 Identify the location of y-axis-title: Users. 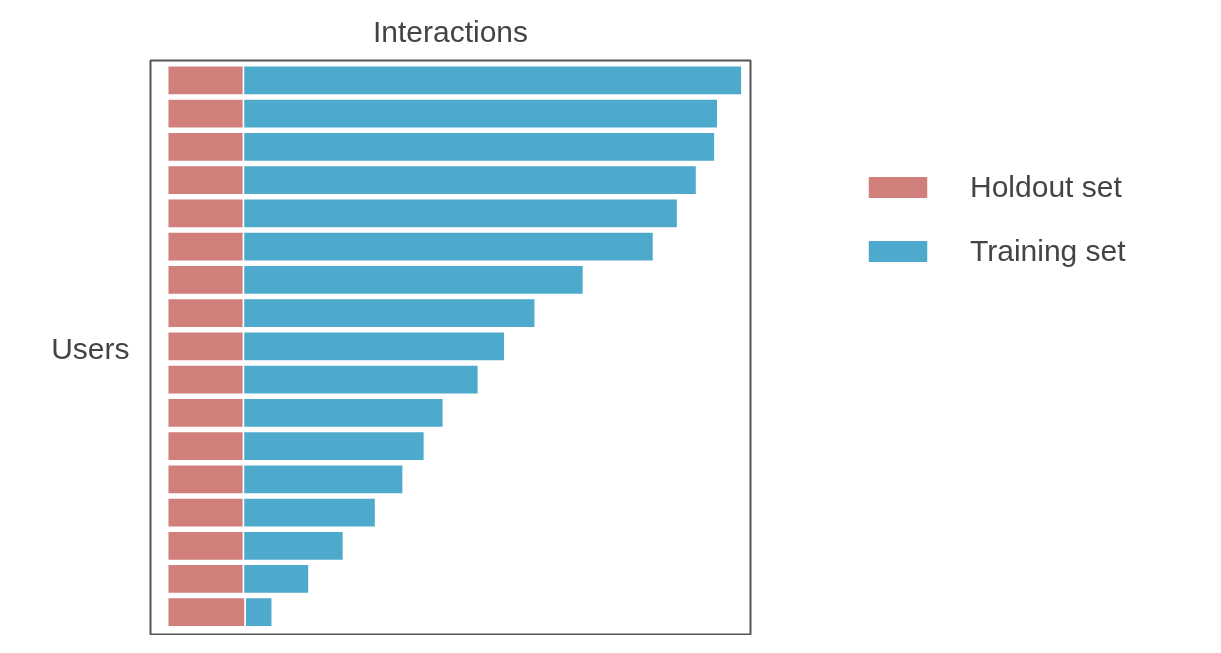
(90, 348).